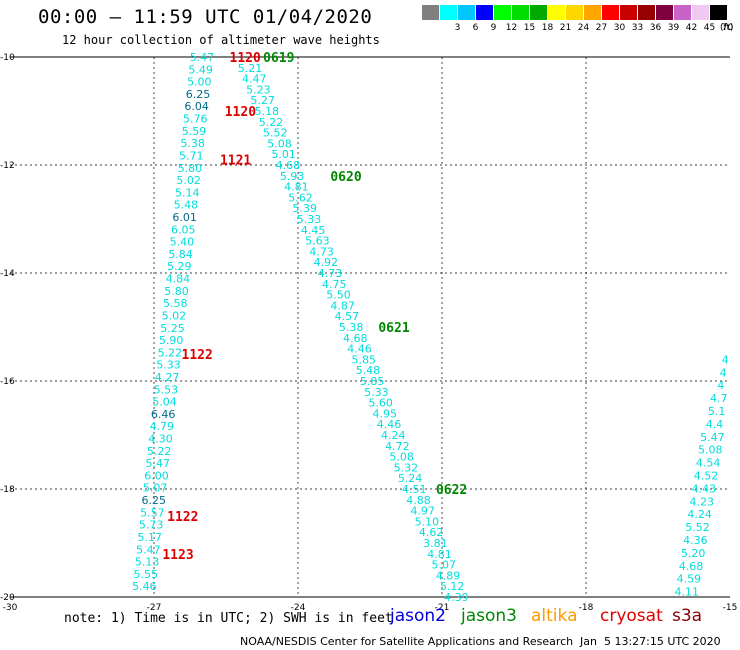  What do you see at coordinates (687, 616) in the screenshot?
I see `legend-s3a: s3a` at bounding box center [687, 616].